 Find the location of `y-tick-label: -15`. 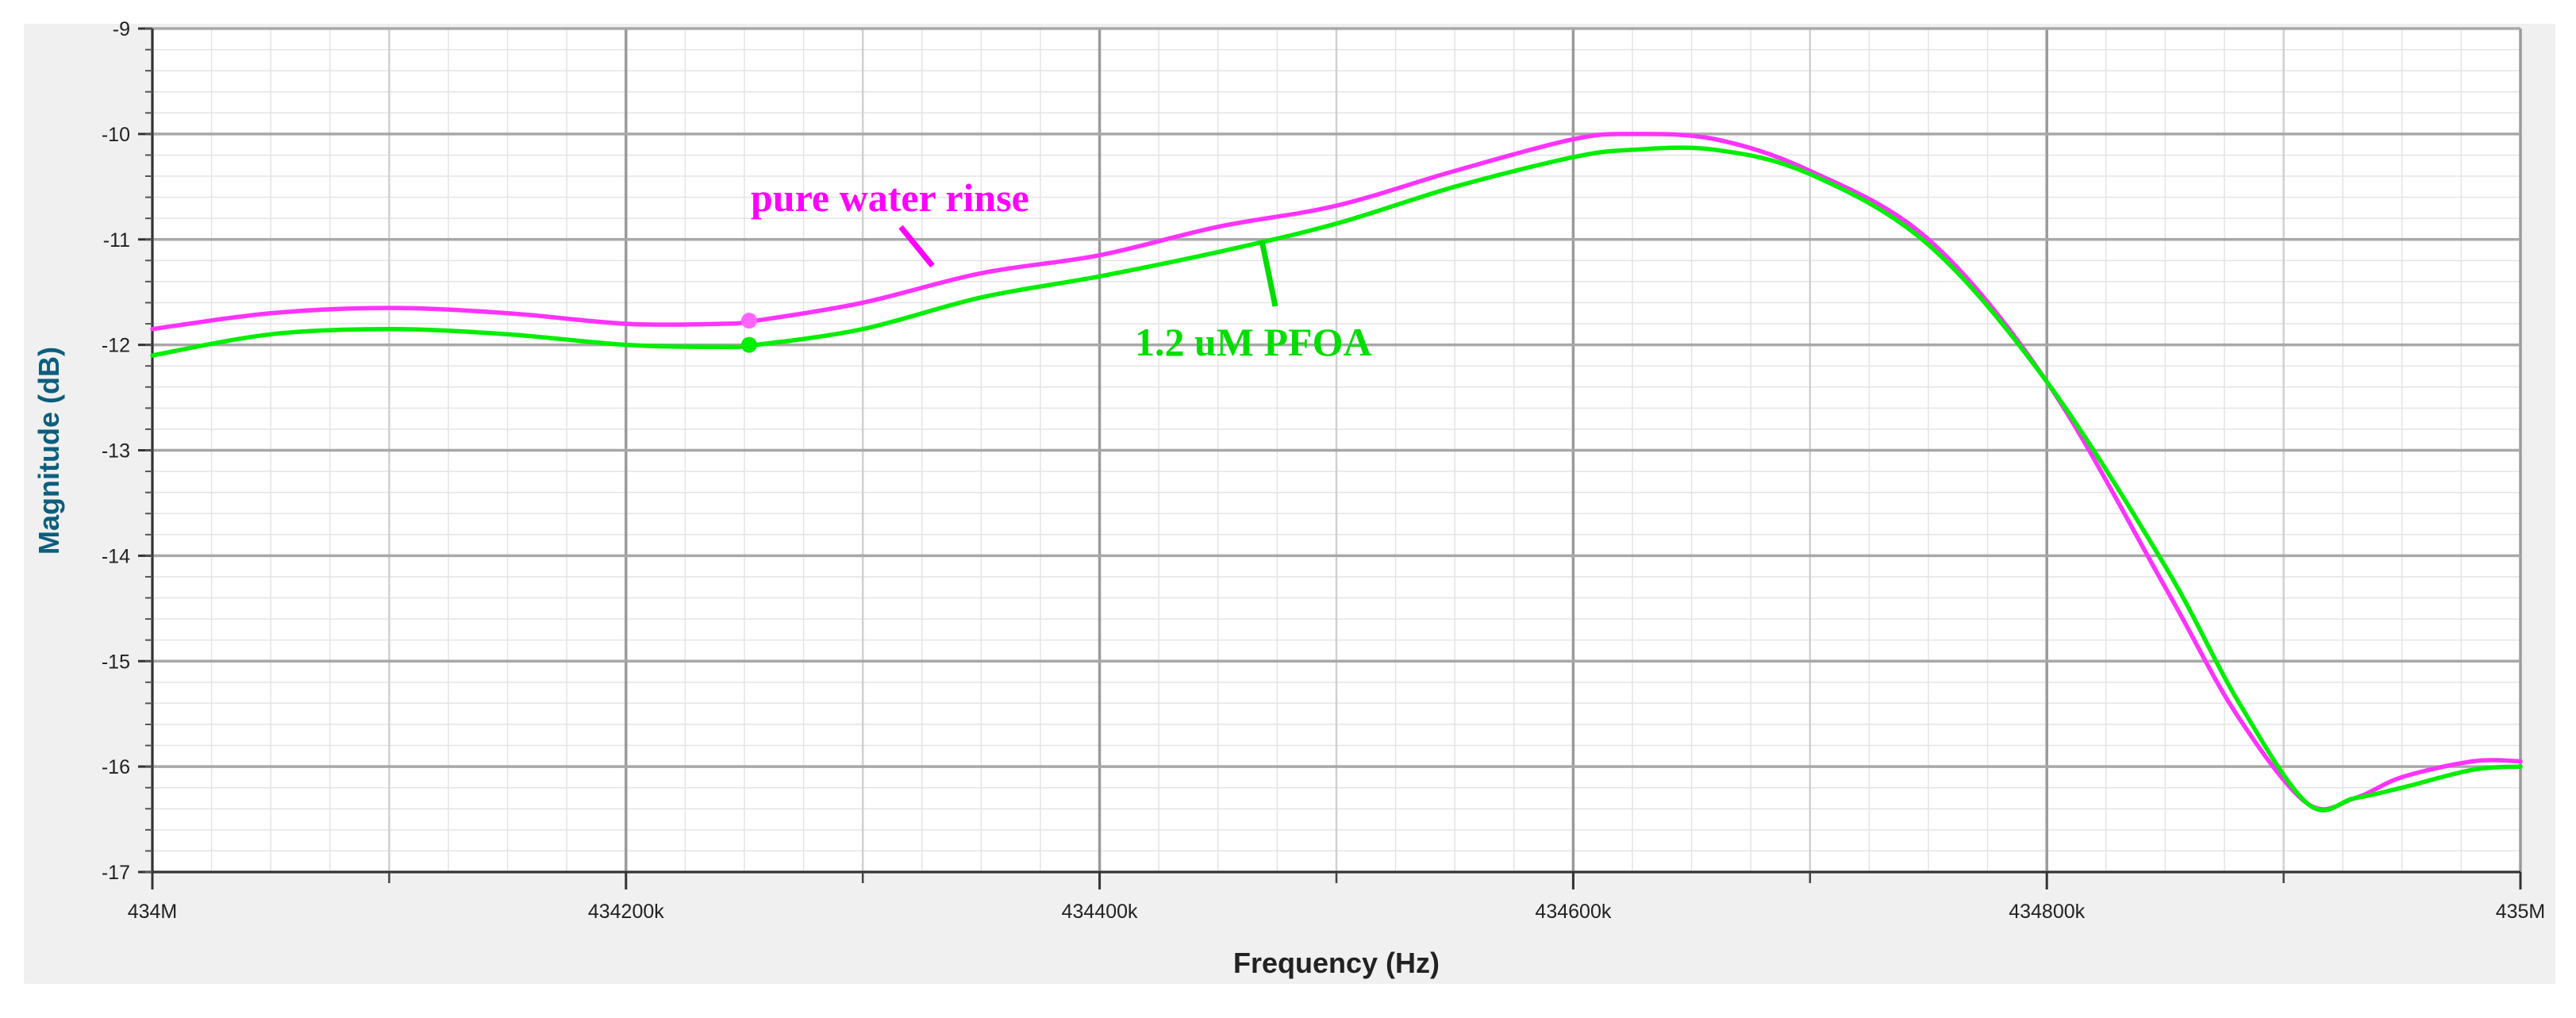

y-tick-label: -15 is located at coordinates (116, 662).